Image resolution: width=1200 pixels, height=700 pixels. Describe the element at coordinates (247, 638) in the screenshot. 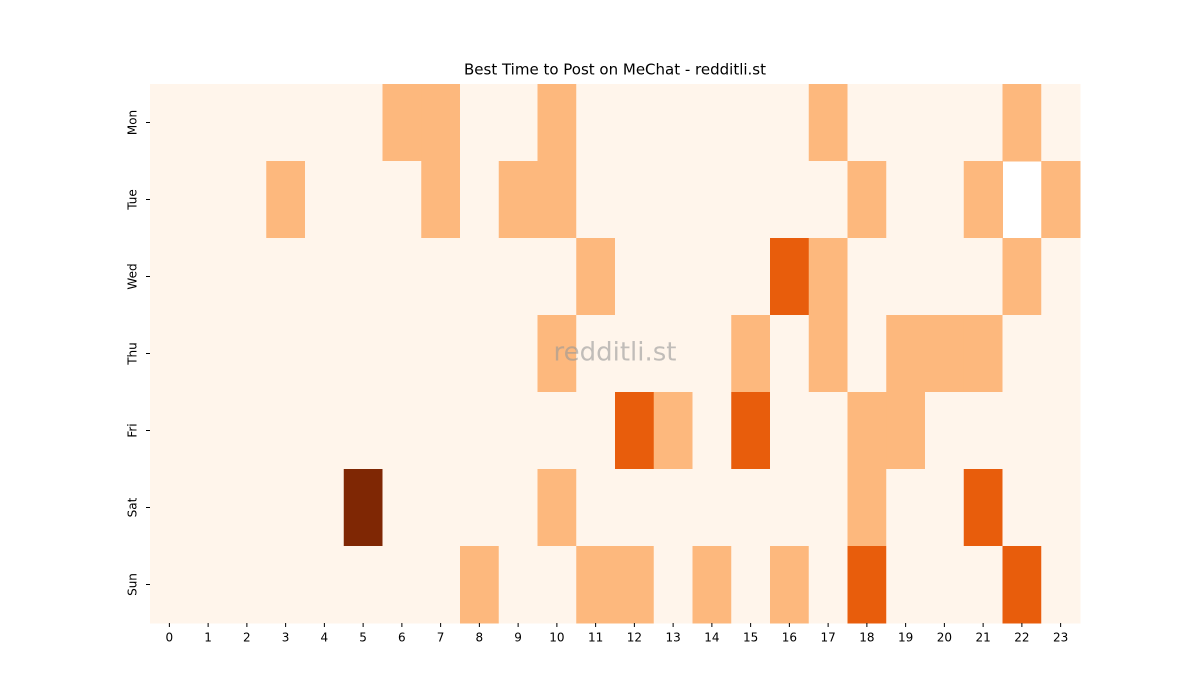

I see `x-tick-label: 2` at that location.